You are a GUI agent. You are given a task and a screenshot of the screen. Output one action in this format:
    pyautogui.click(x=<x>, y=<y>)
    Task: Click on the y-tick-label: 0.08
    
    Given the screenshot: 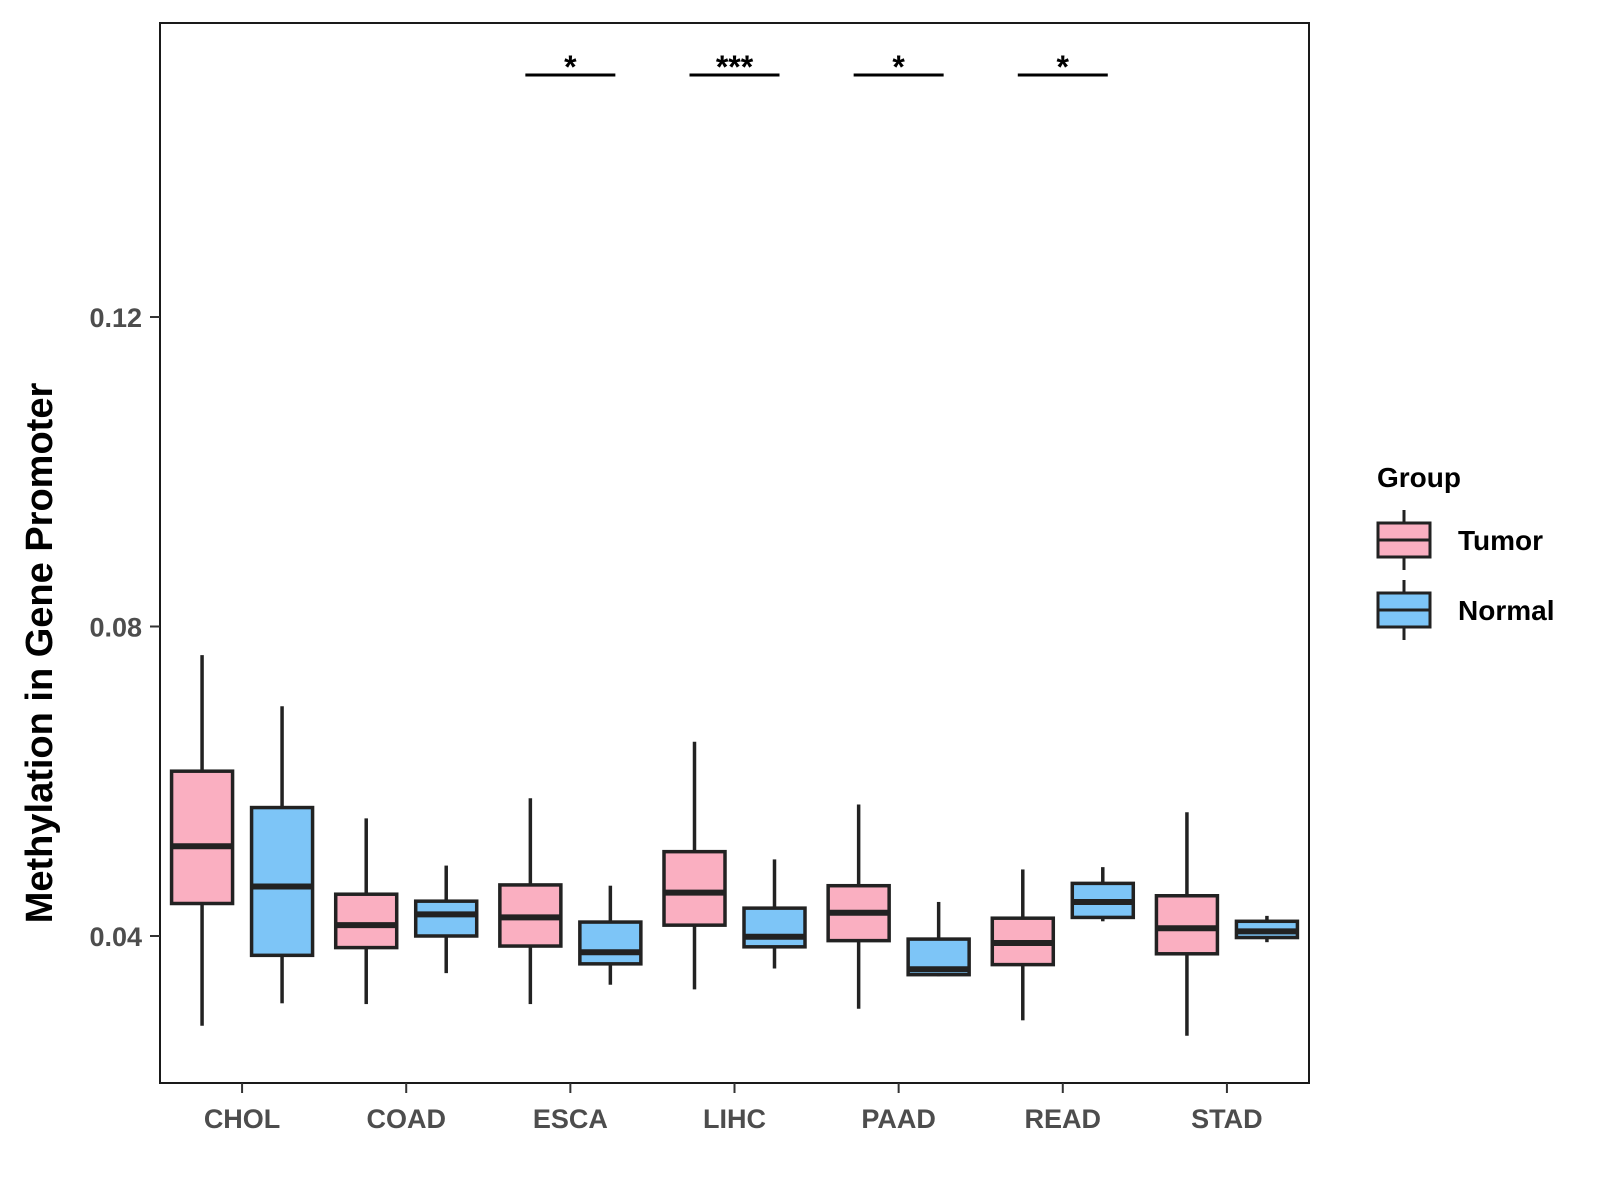 What is the action you would take?
    pyautogui.click(x=115, y=628)
    